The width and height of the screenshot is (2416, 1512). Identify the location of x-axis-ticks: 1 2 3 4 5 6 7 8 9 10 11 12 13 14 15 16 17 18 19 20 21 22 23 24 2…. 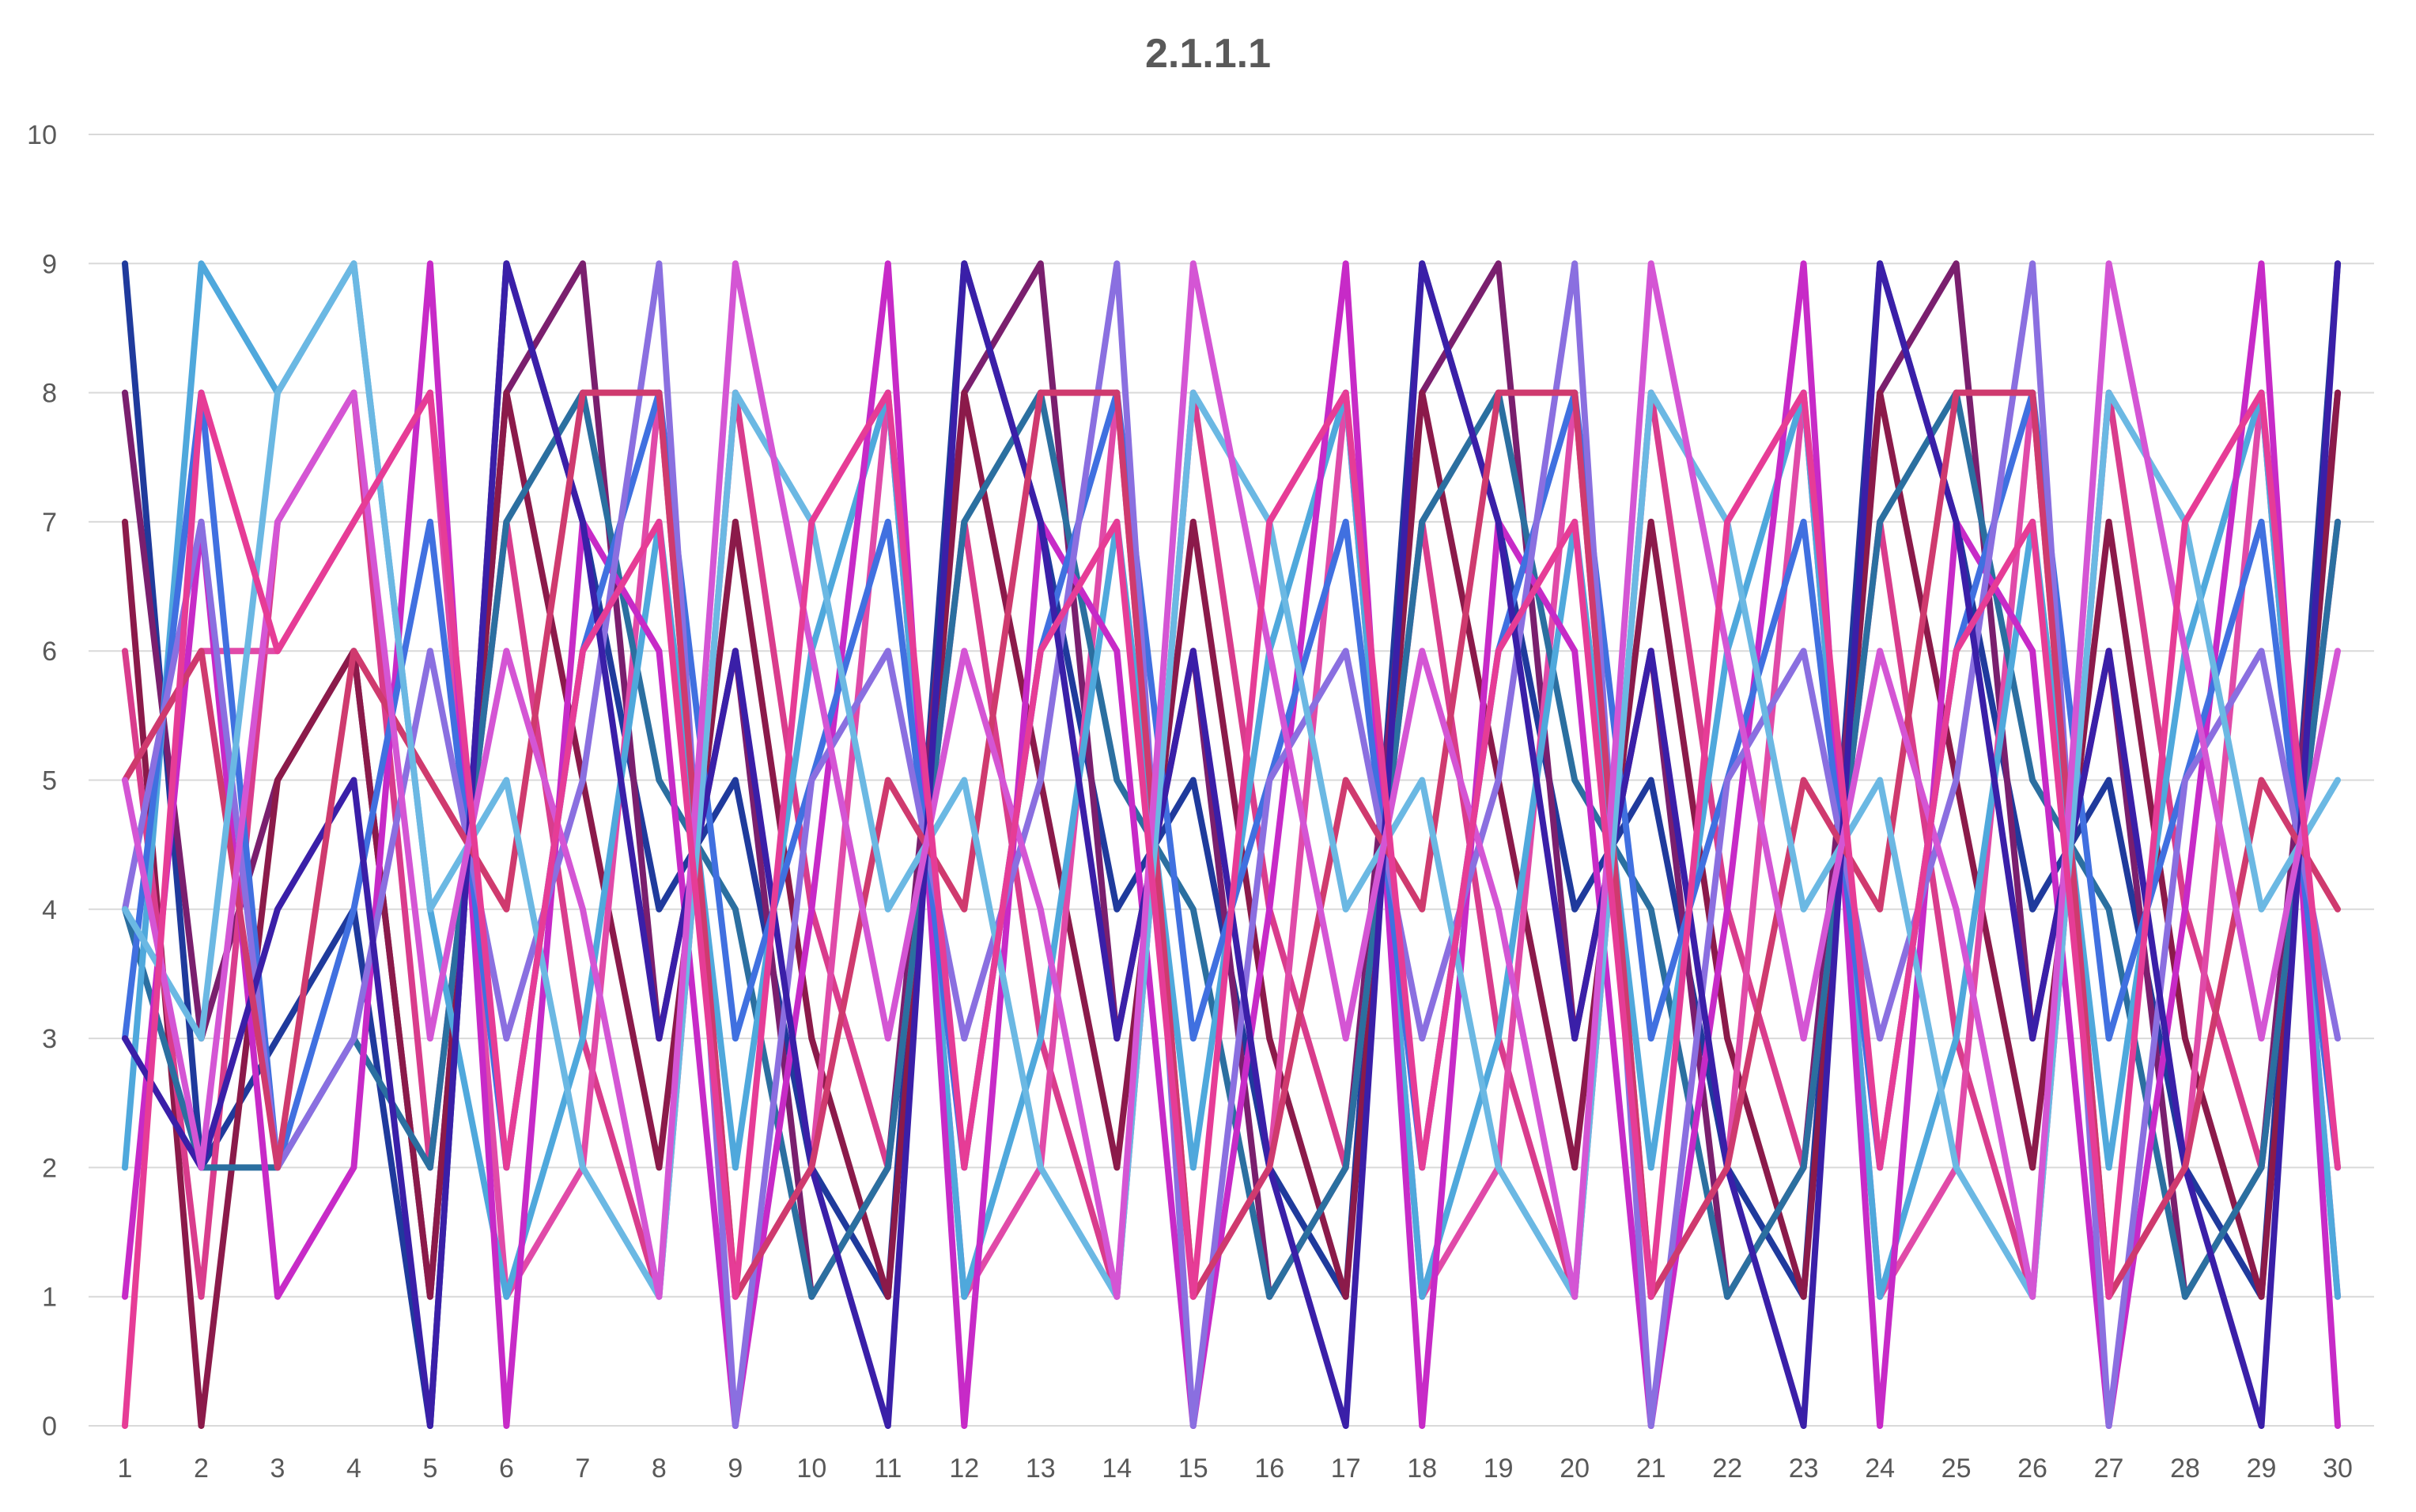
(1235, 1468).